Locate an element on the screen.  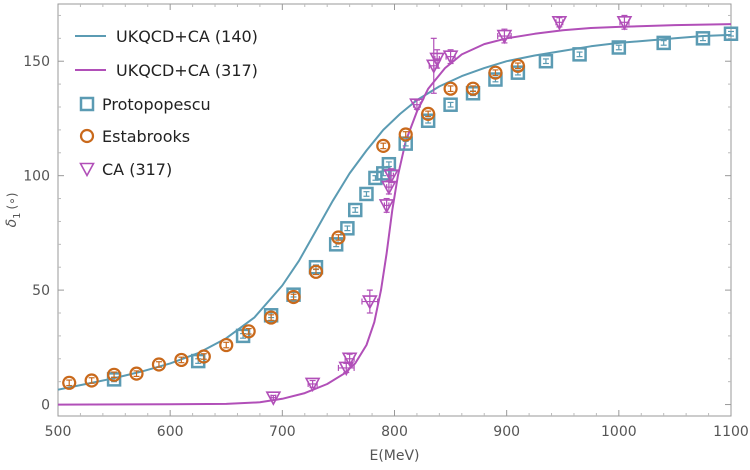
x-tick-label: 700 is located at coordinates (282, 432).